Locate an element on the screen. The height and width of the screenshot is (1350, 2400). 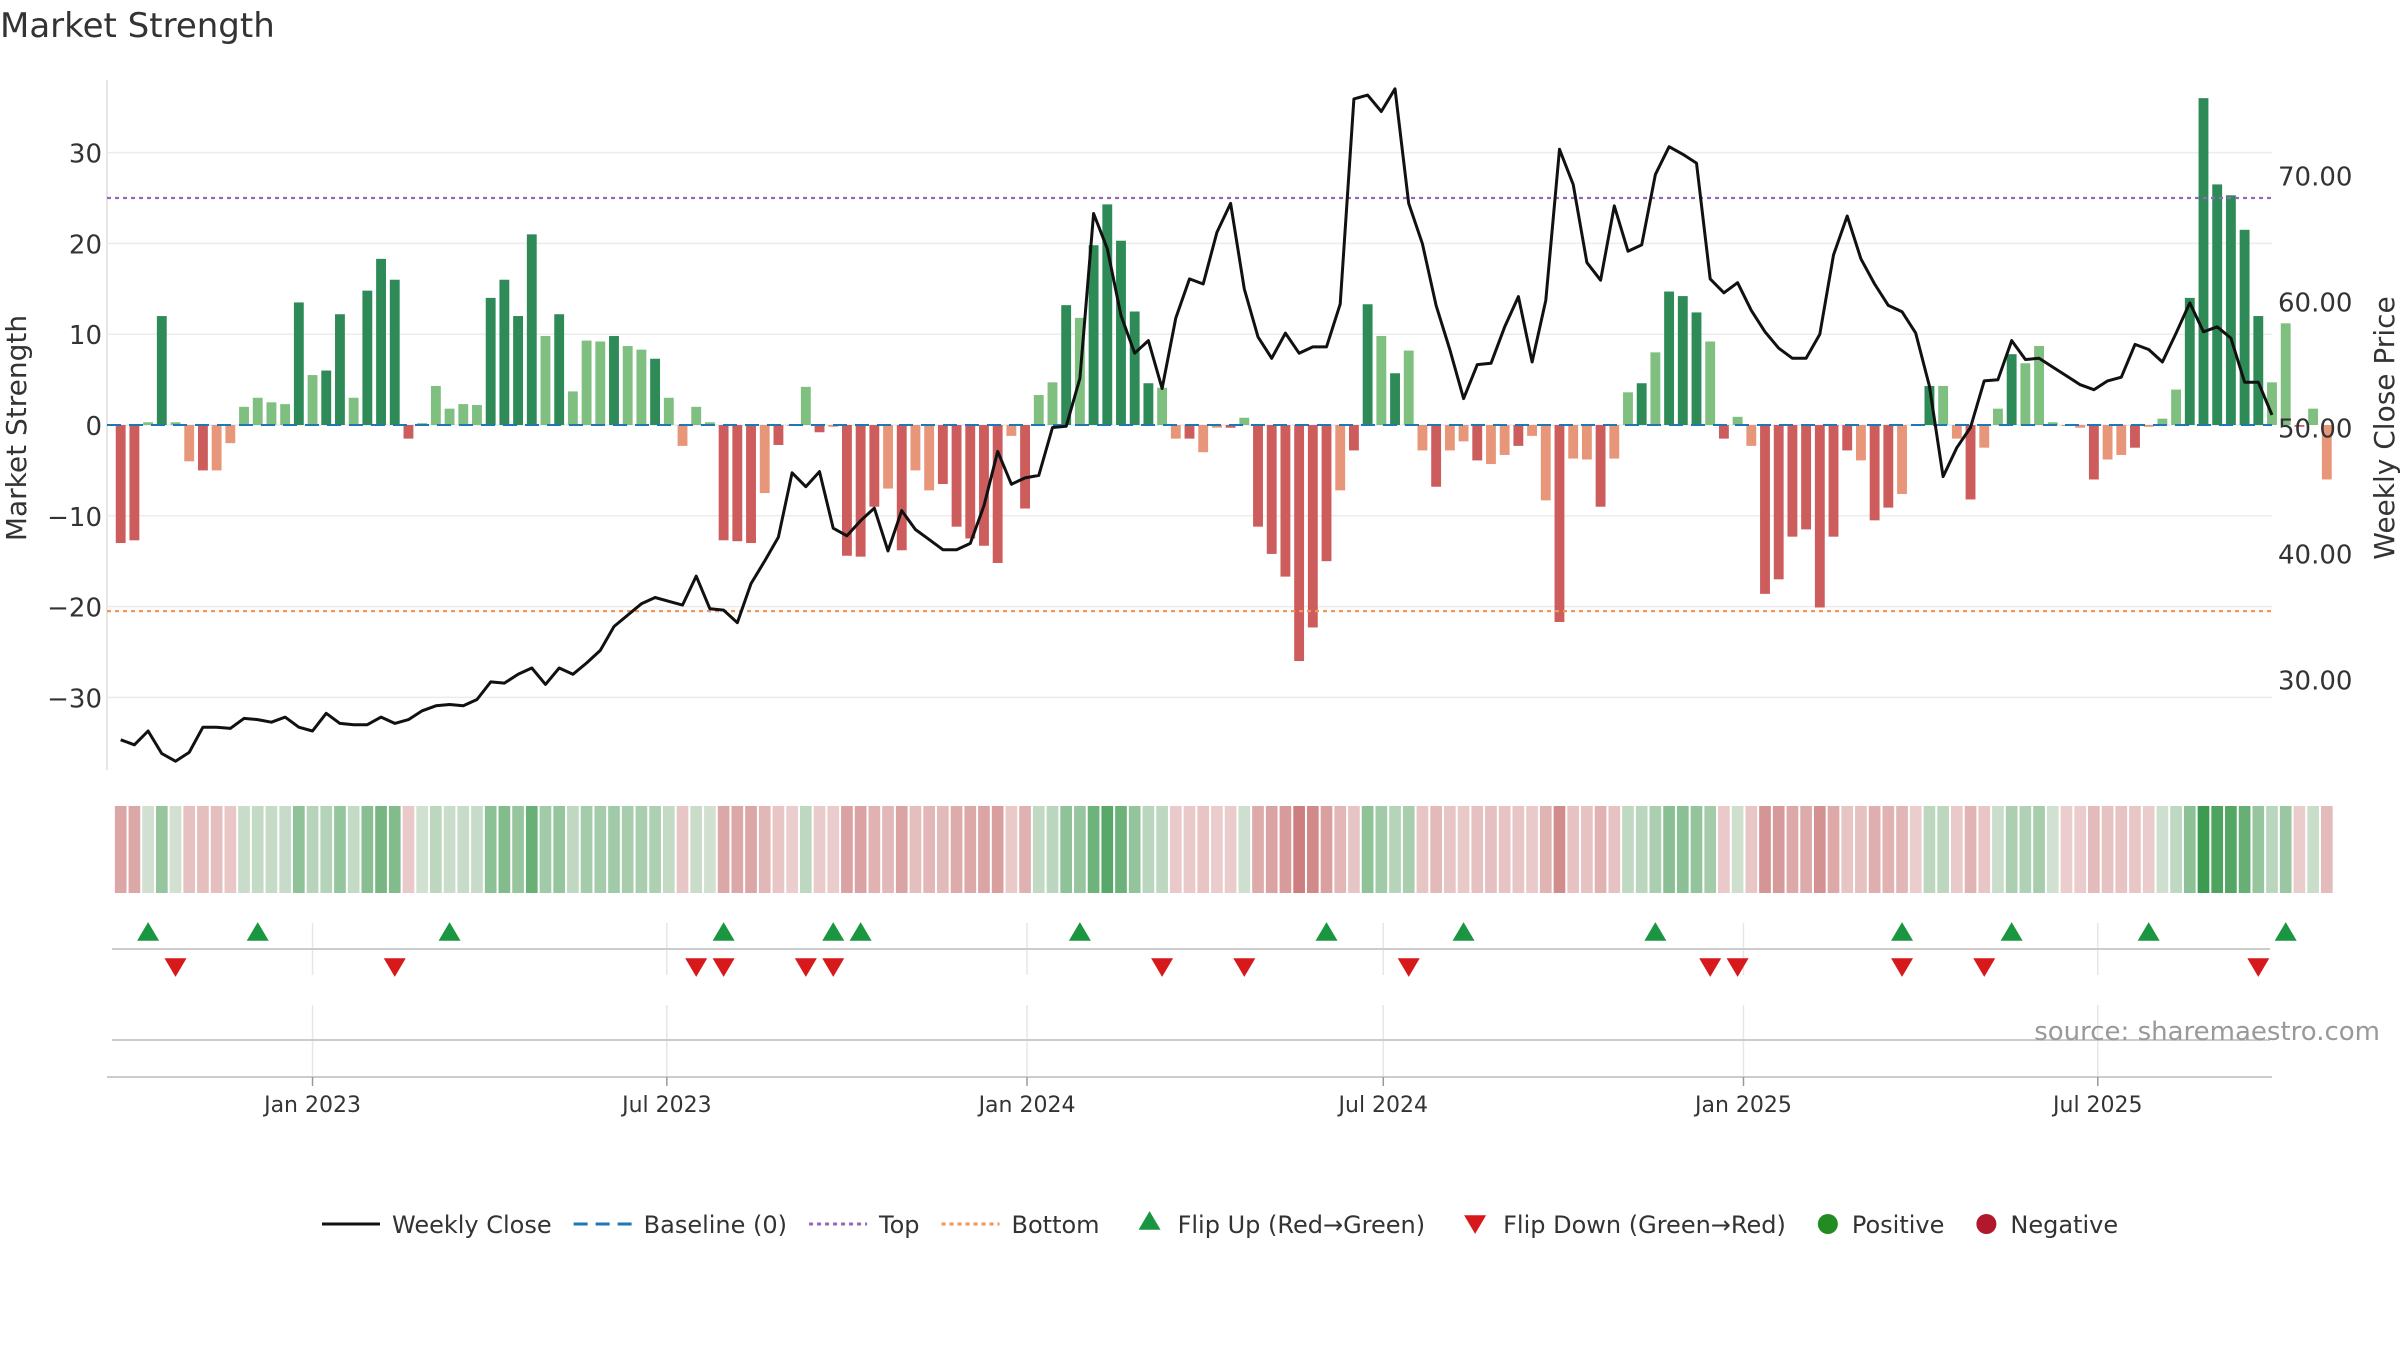
legend-flip-up-swatch is located at coordinates (1149, 1220).